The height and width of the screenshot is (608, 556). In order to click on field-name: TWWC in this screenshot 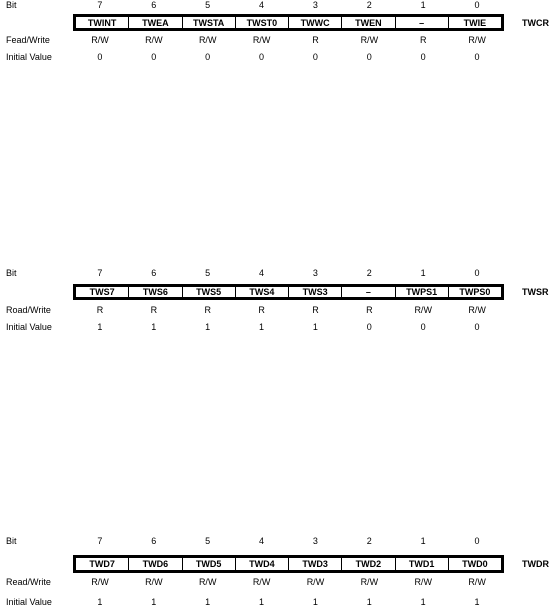, I will do `click(316, 22)`.